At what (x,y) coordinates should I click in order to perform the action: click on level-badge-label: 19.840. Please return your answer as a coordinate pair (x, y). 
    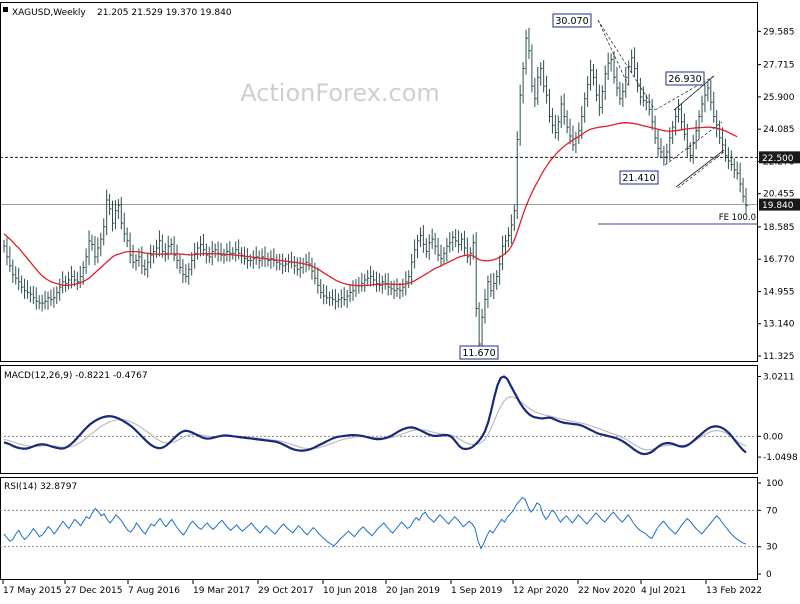
    Looking at the image, I should click on (778, 206).